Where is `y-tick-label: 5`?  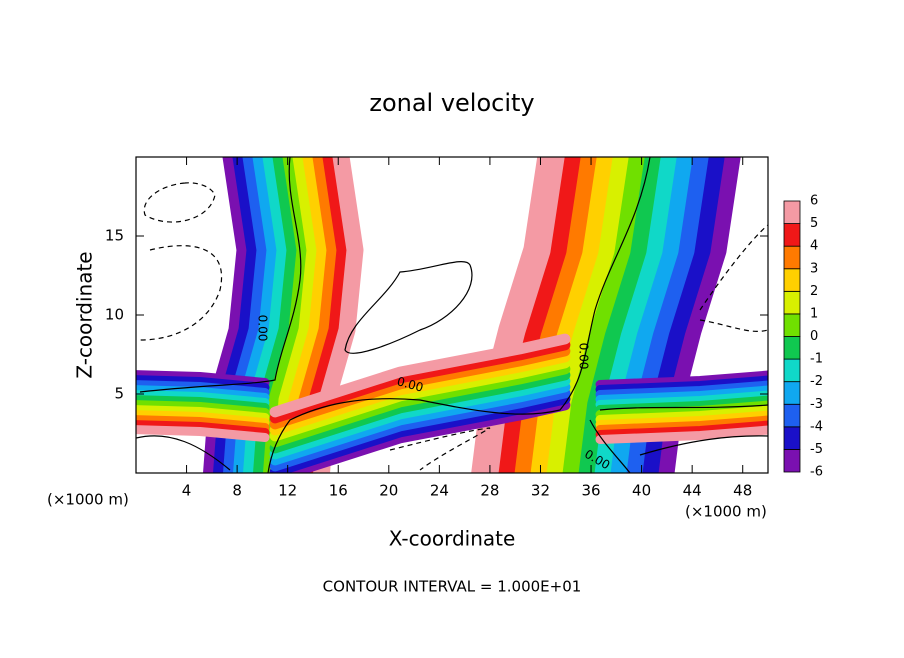 y-tick-label: 5 is located at coordinates (119, 394).